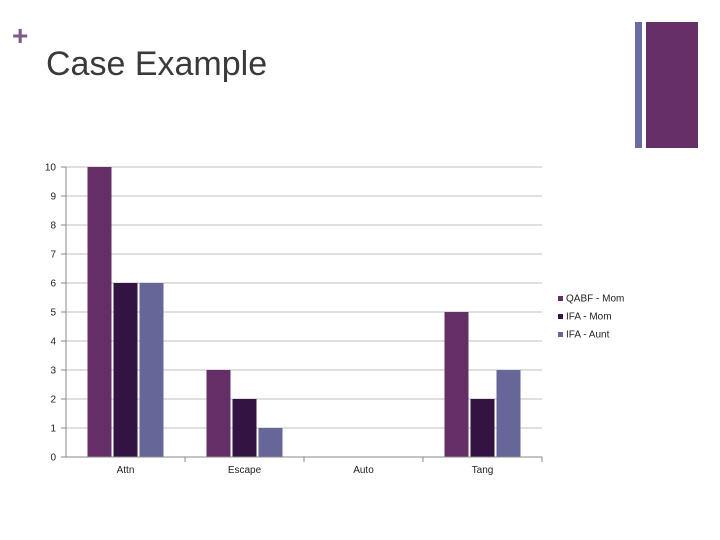 The image size is (720, 540). What do you see at coordinates (126, 470) in the screenshot?
I see `x-tick-label: Attn` at bounding box center [126, 470].